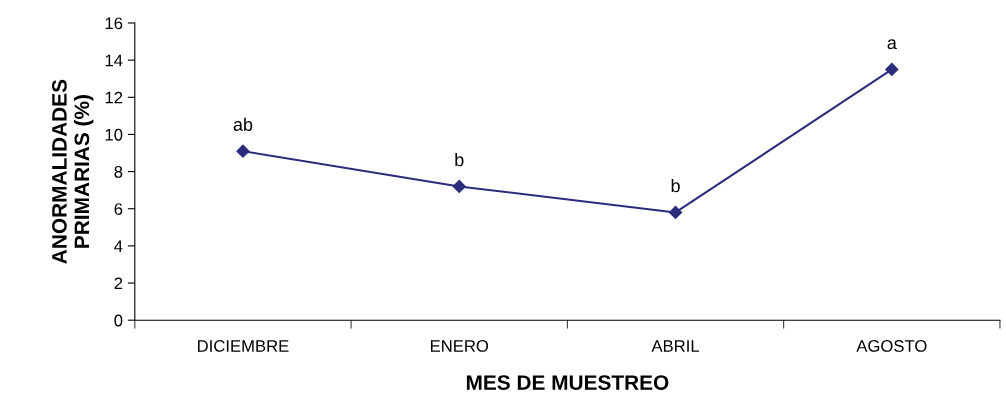 The image size is (1006, 418). What do you see at coordinates (243, 124) in the screenshot?
I see `annotation: ab` at bounding box center [243, 124].